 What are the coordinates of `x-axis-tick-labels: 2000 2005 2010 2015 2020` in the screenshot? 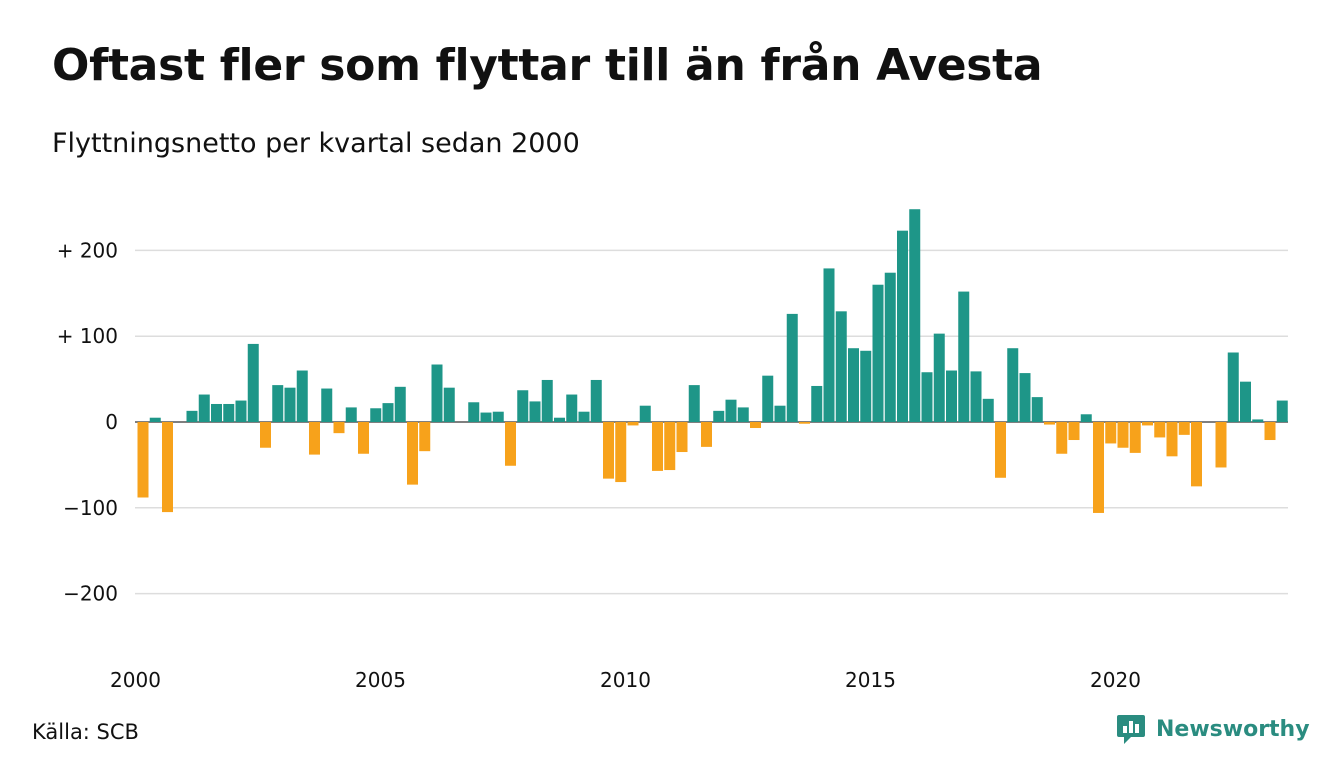 It's located at (625, 680).